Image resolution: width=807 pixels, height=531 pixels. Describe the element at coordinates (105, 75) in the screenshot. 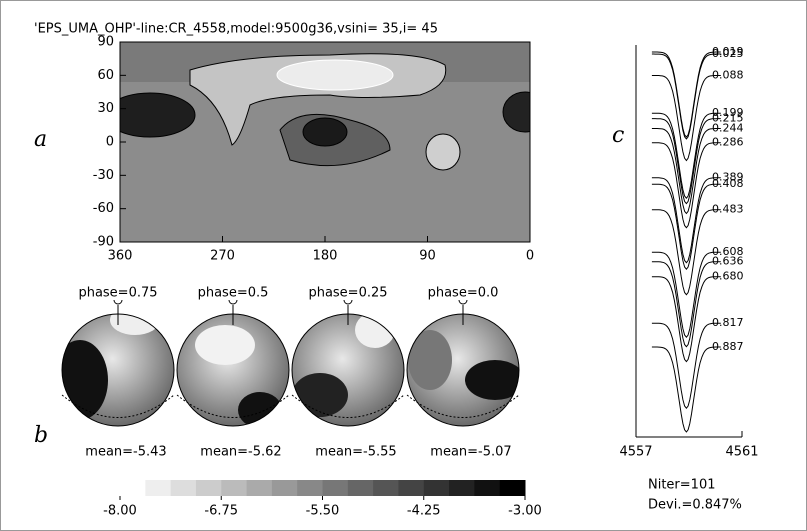

I see `y-tick-label: 60` at that location.